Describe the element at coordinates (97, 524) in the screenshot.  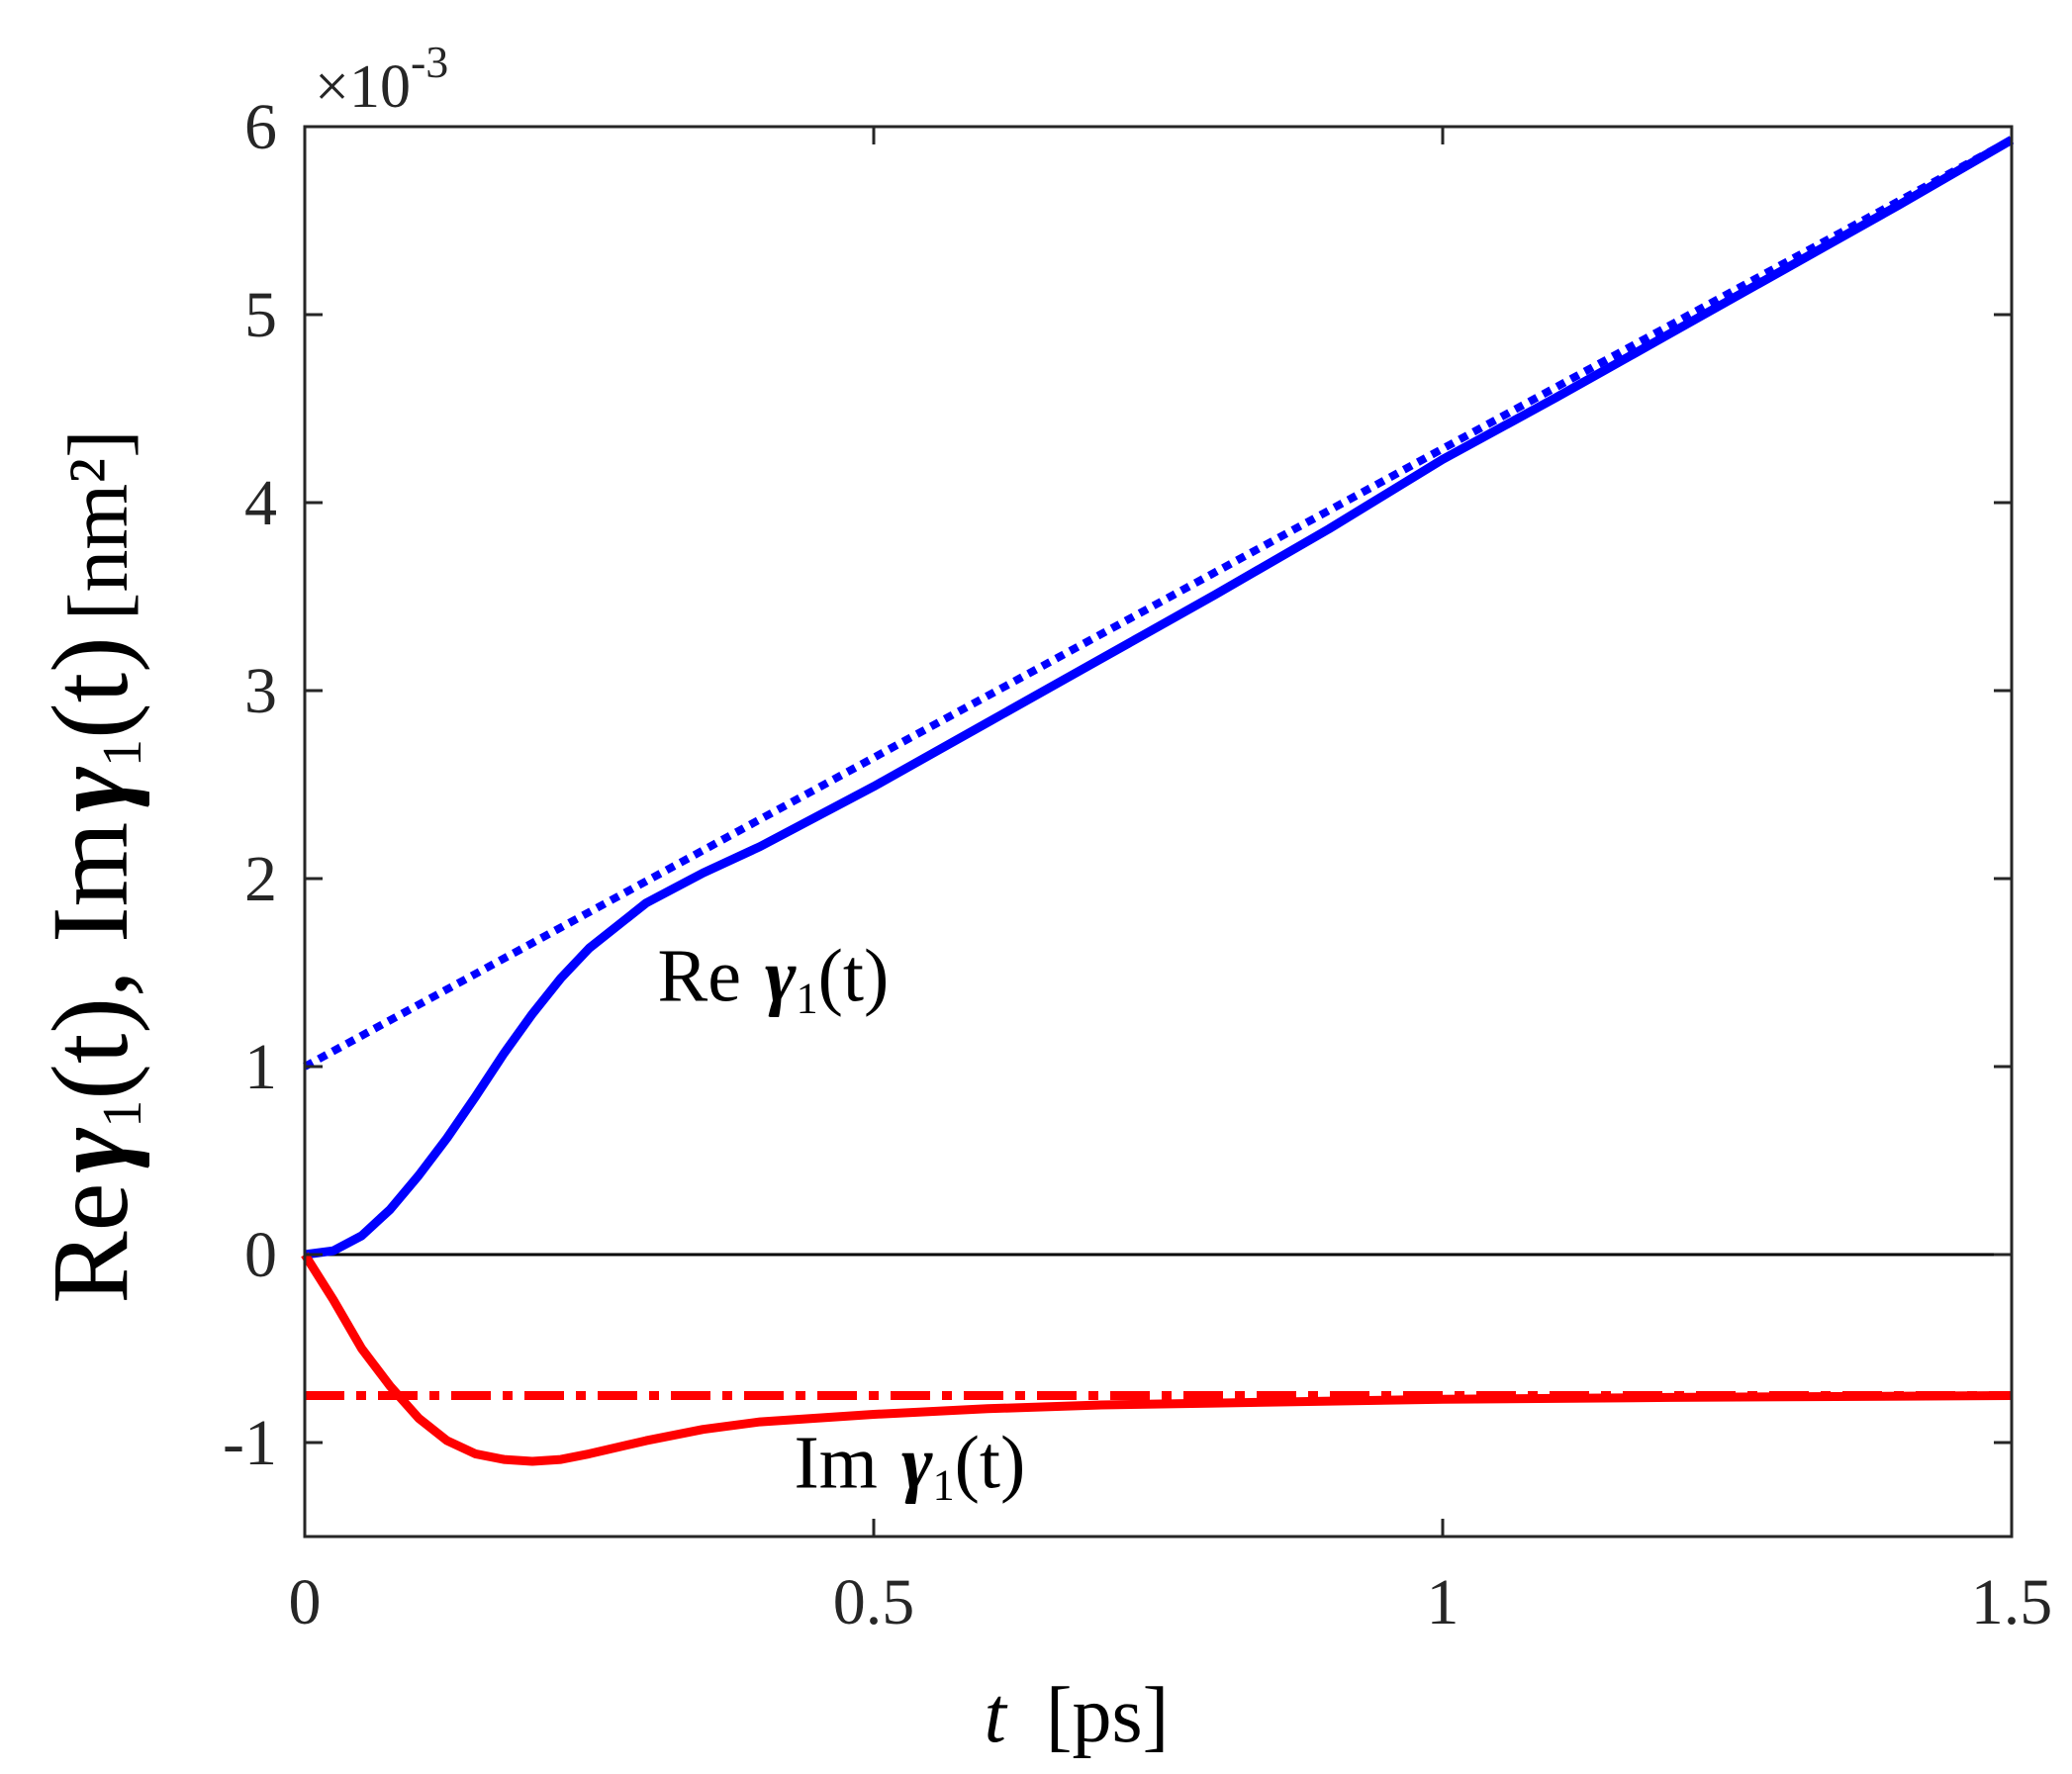
I see `y-axis-unit: [nm²]` at that location.